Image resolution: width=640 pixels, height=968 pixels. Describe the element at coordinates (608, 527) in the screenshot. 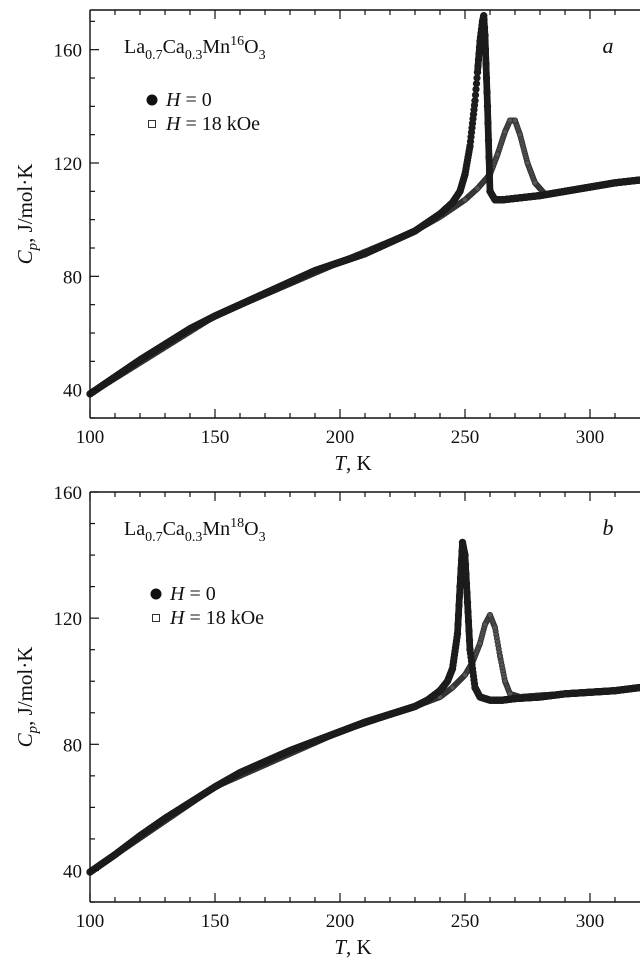

I see `panel-letter: b` at that location.